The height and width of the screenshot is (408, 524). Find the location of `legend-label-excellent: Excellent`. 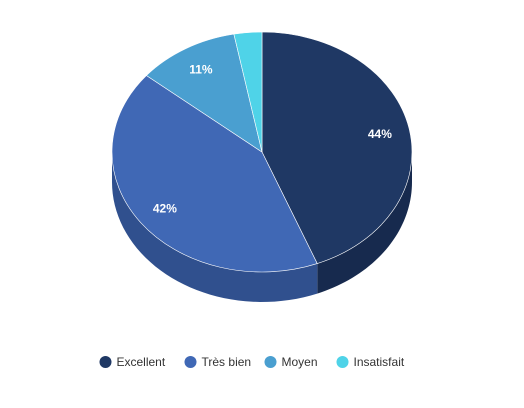

legend-label-excellent: Excellent is located at coordinates (141, 362).